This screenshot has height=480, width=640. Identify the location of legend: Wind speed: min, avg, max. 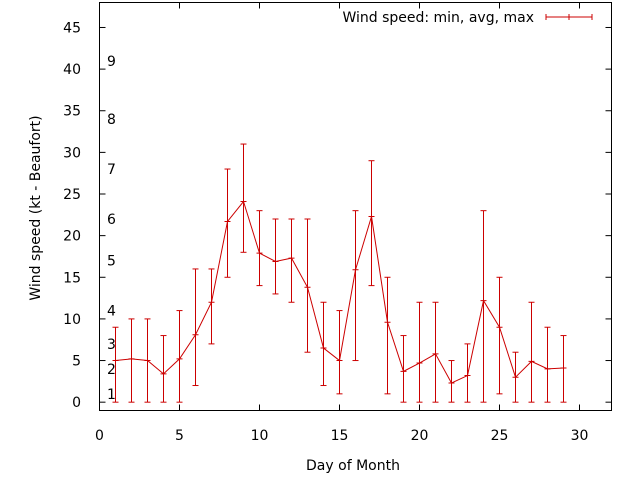
(467, 18).